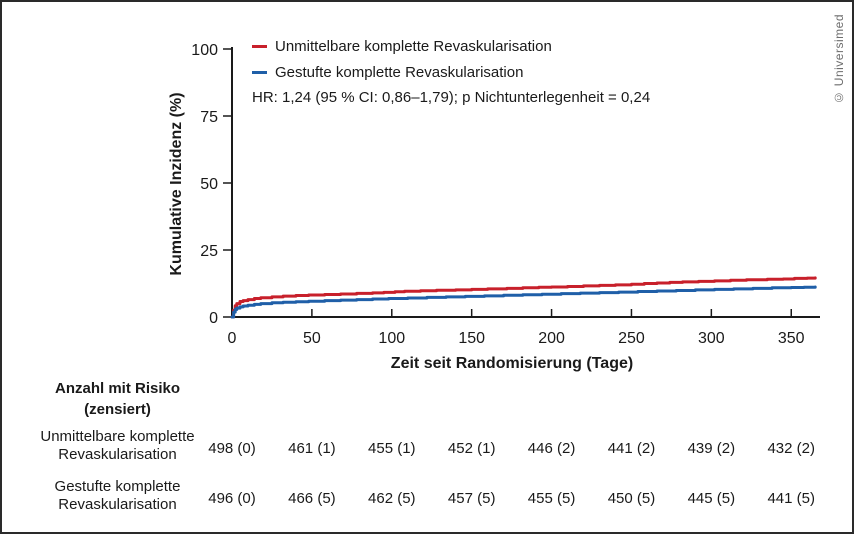 This screenshot has width=854, height=534. Describe the element at coordinates (551, 338) in the screenshot. I see `x-tick-label: 200` at that location.